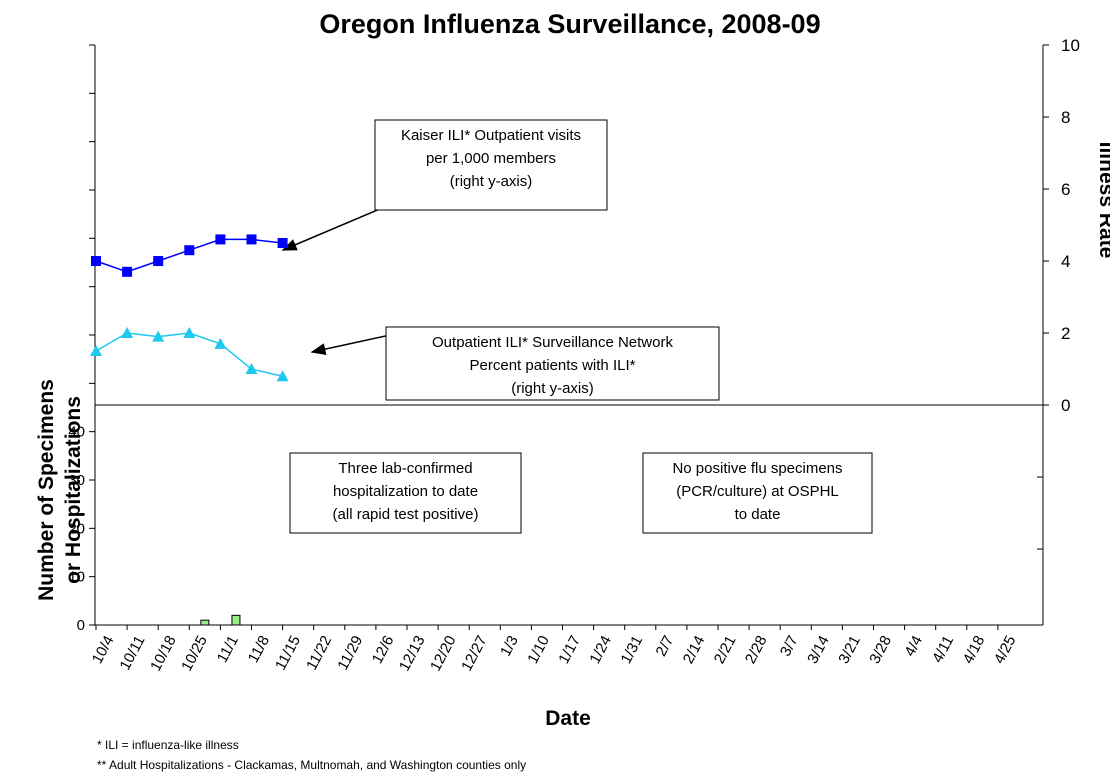 Image resolution: width=1110 pixels, height=778 pixels. What do you see at coordinates (1005, 650) in the screenshot?
I see `x-tick-label: 4/25` at bounding box center [1005, 650].